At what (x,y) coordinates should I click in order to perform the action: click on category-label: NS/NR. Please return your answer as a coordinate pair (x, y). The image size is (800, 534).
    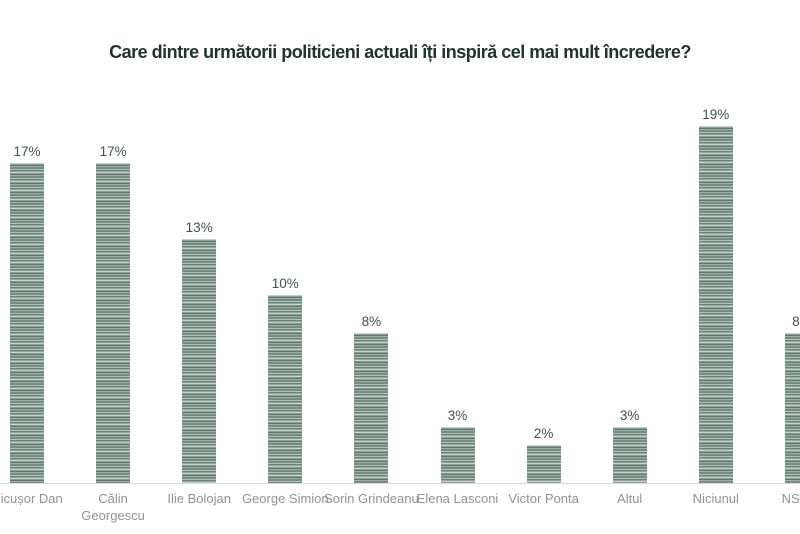
    Looking at the image, I should click on (790, 498).